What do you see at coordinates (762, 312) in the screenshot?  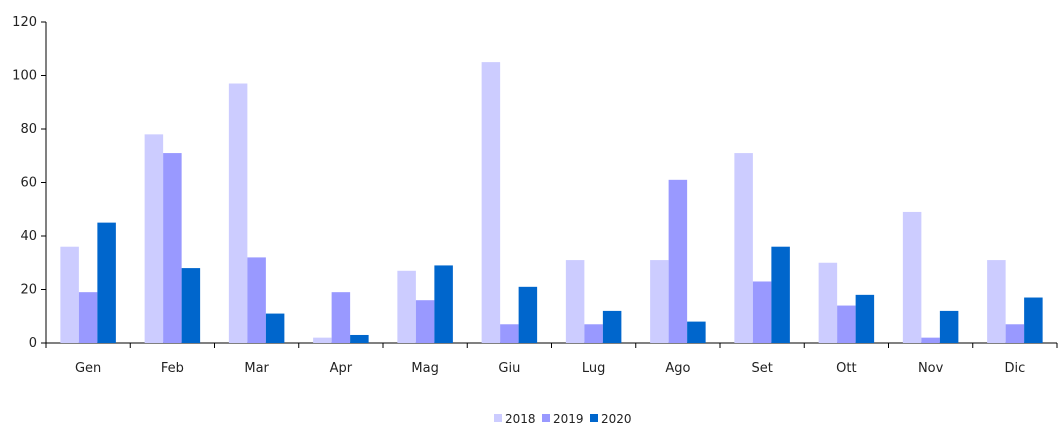 I see `bar-2019-set` at bounding box center [762, 312].